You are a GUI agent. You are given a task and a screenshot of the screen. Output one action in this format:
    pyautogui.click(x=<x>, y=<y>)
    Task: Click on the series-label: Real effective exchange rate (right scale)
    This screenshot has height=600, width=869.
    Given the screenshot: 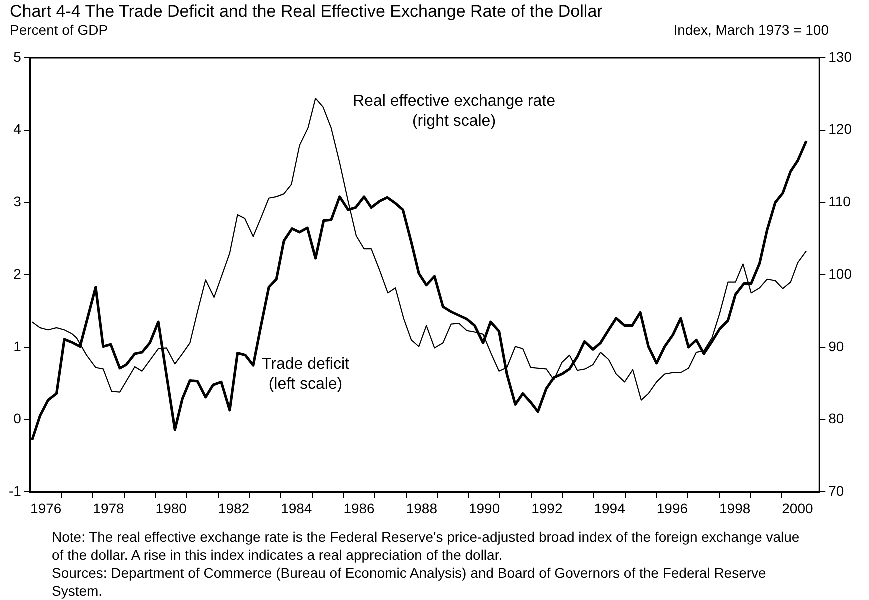 What is the action you would take?
    pyautogui.click(x=454, y=112)
    